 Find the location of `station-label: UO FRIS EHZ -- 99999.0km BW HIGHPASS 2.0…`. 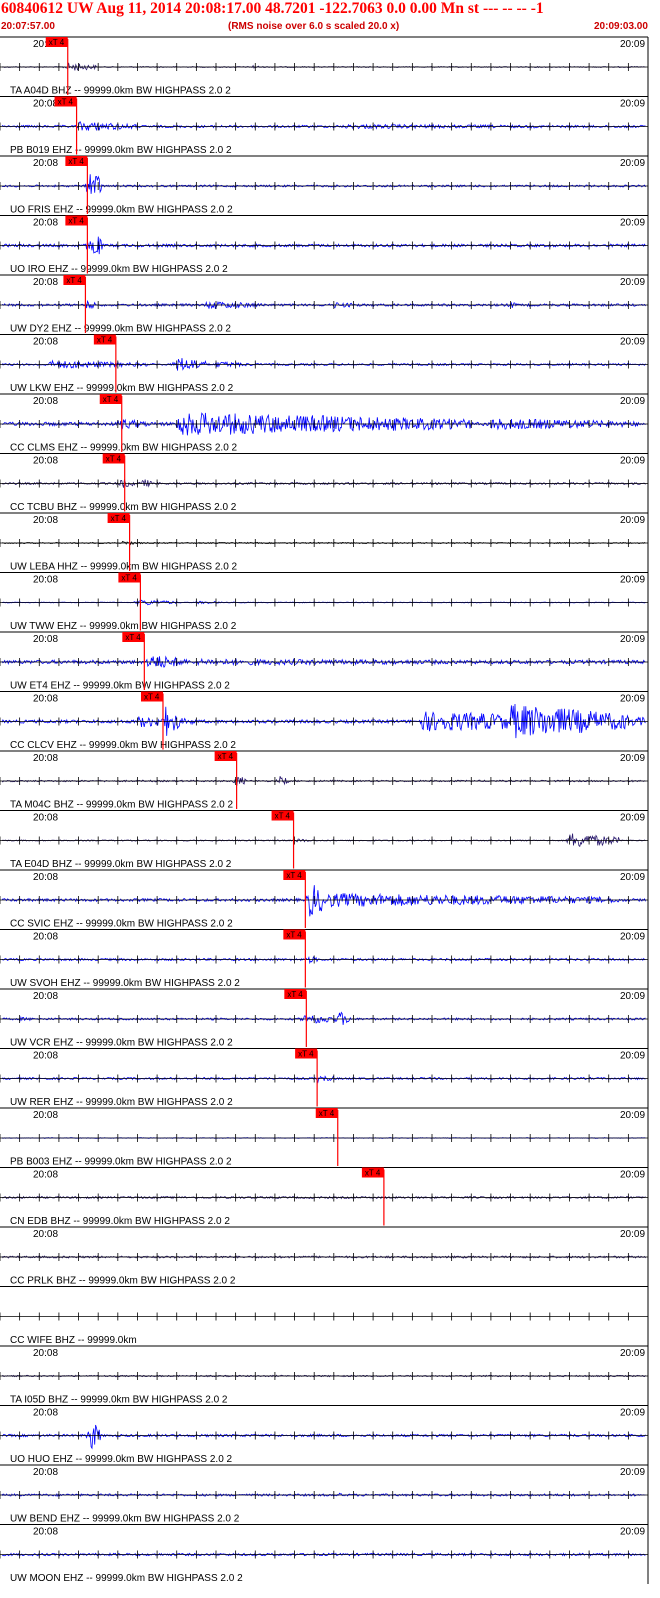

station-label: UO FRIS EHZ -- 99999.0km BW HIGHPASS 2.0… is located at coordinates (121, 210).